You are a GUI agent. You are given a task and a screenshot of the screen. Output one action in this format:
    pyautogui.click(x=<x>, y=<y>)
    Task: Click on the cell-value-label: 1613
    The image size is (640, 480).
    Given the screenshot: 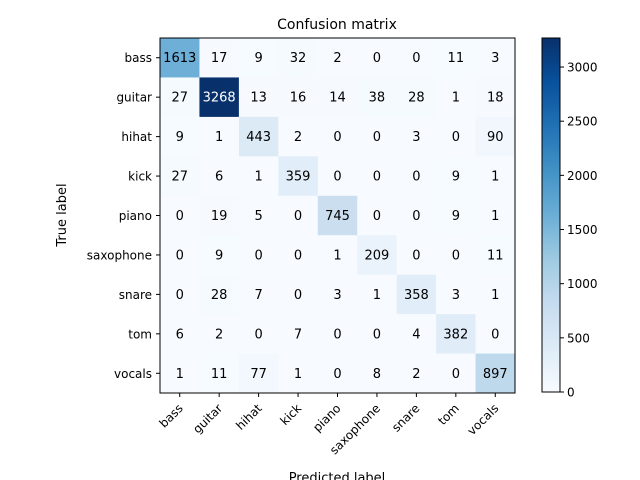 What is the action you would take?
    pyautogui.click(x=179, y=58)
    